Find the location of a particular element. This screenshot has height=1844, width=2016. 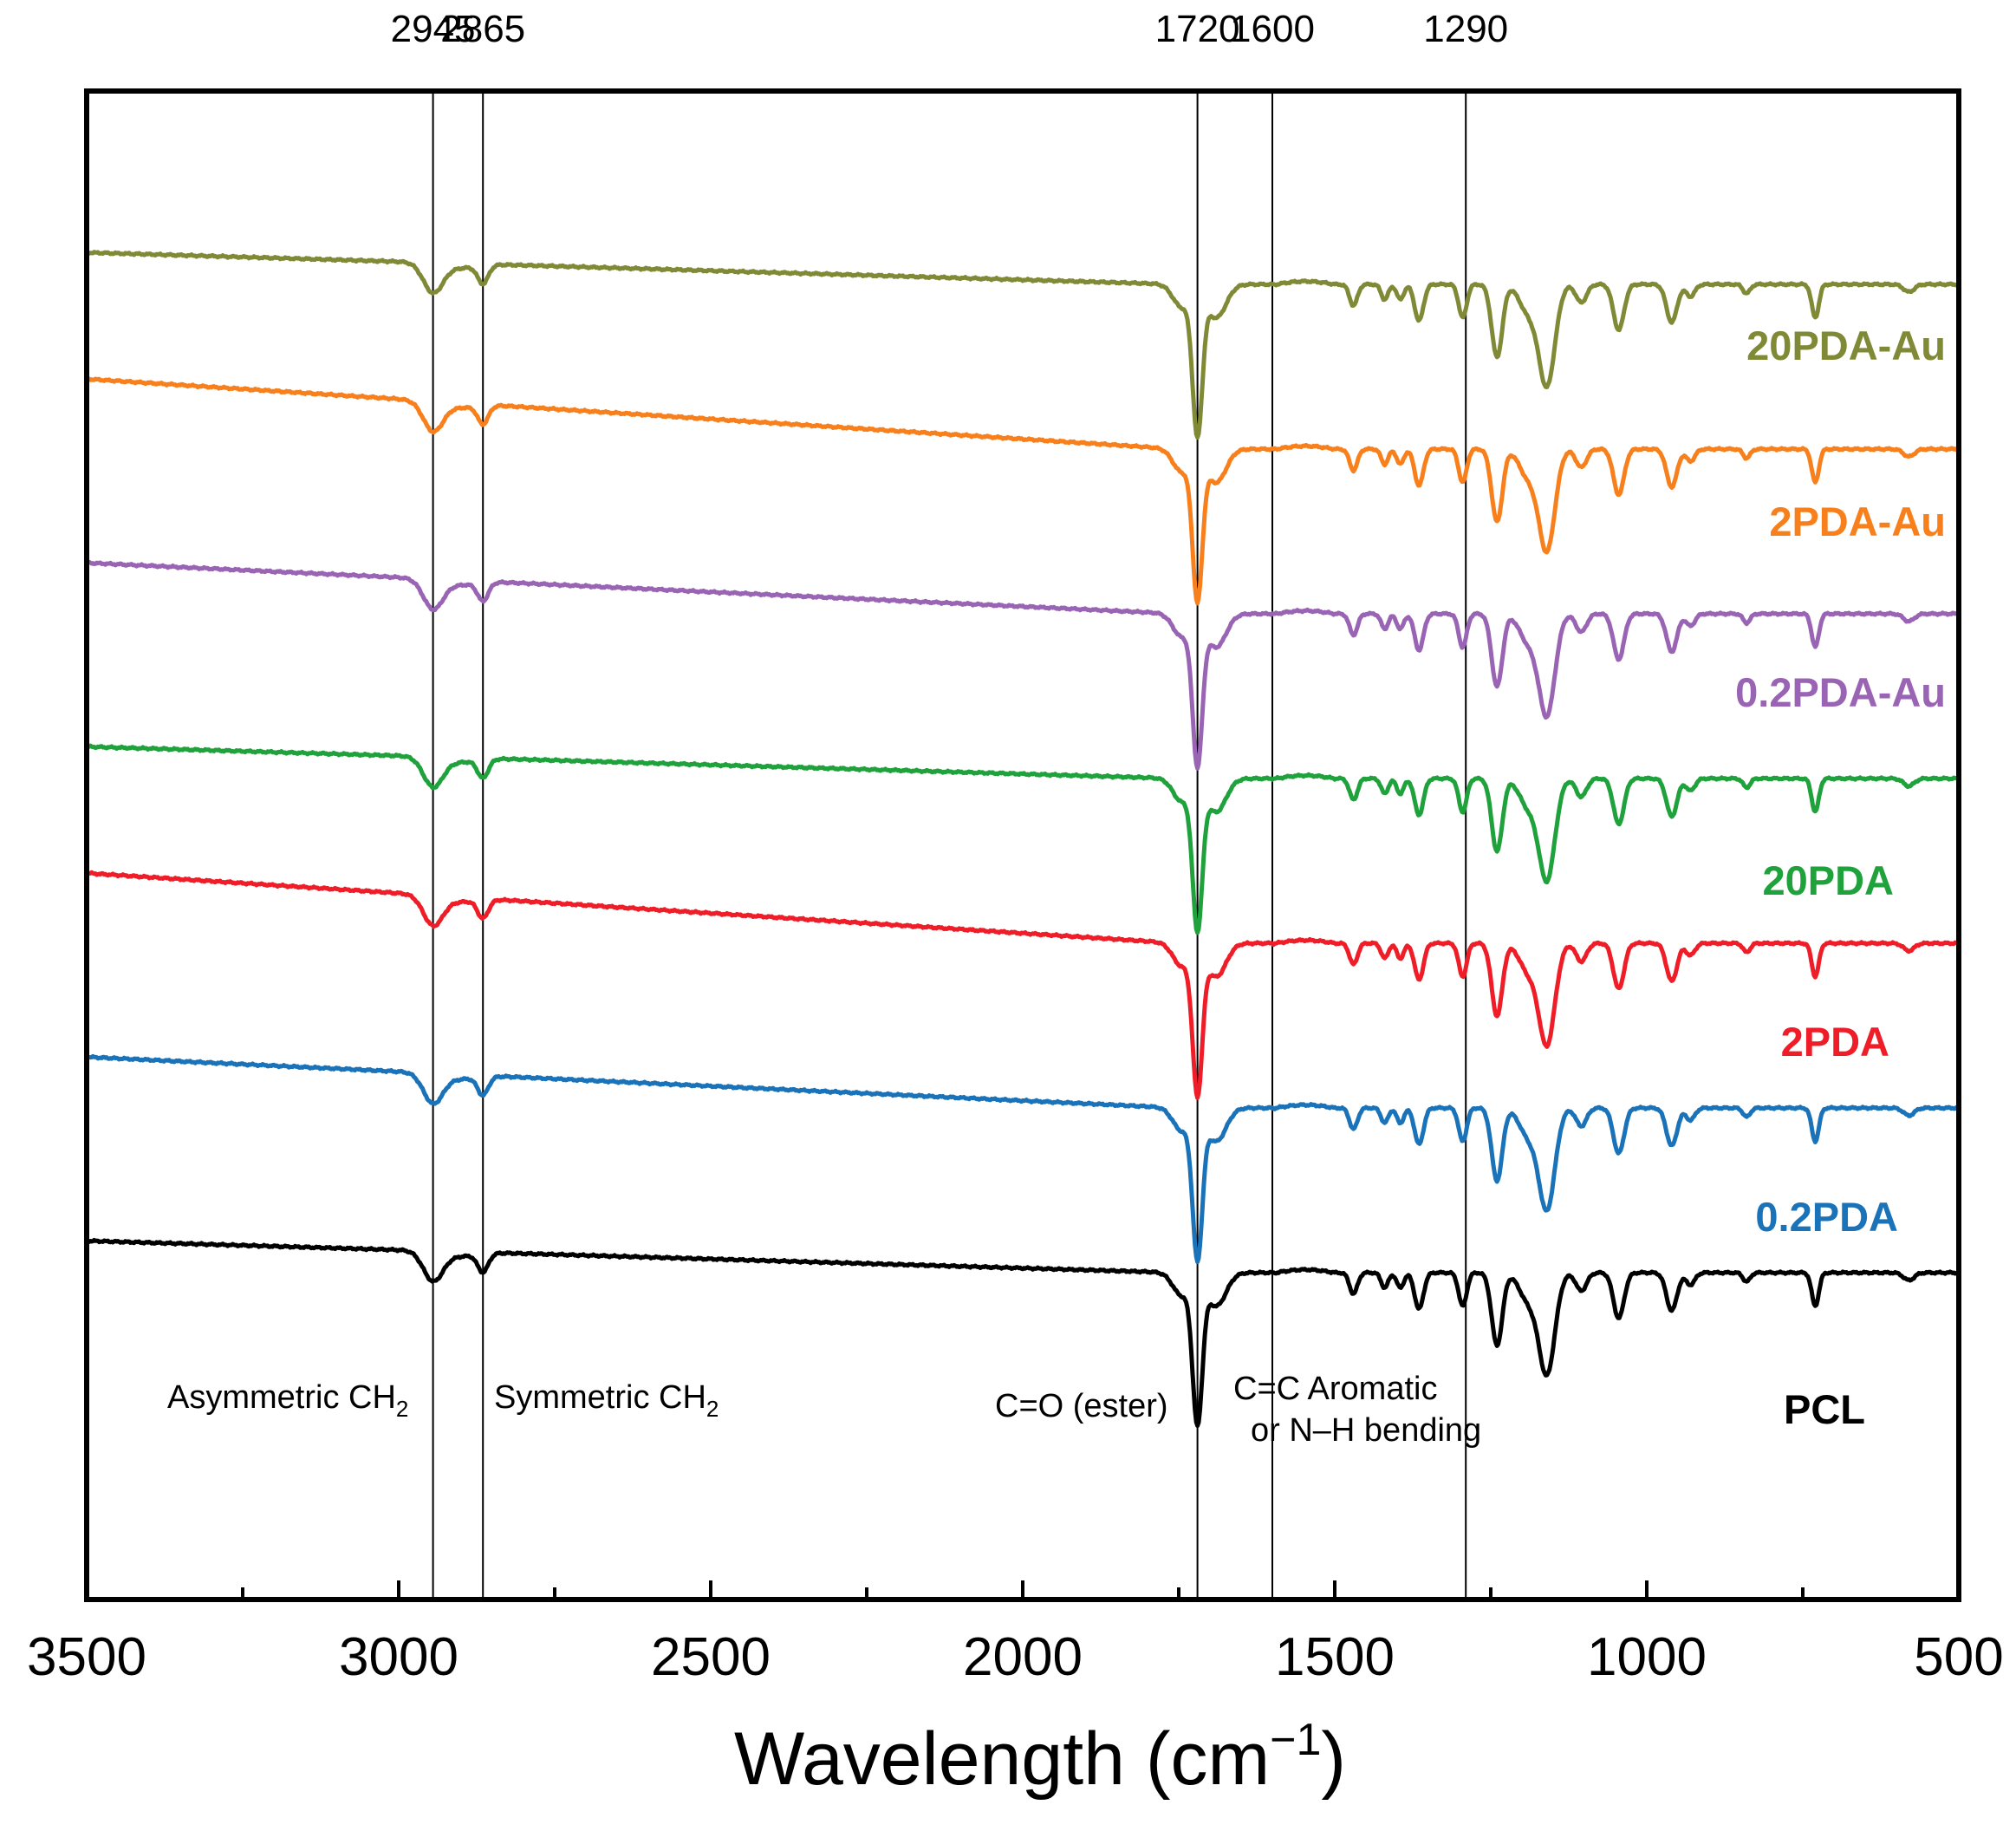

series-label: 2PDA is located at coordinates (1835, 1042).